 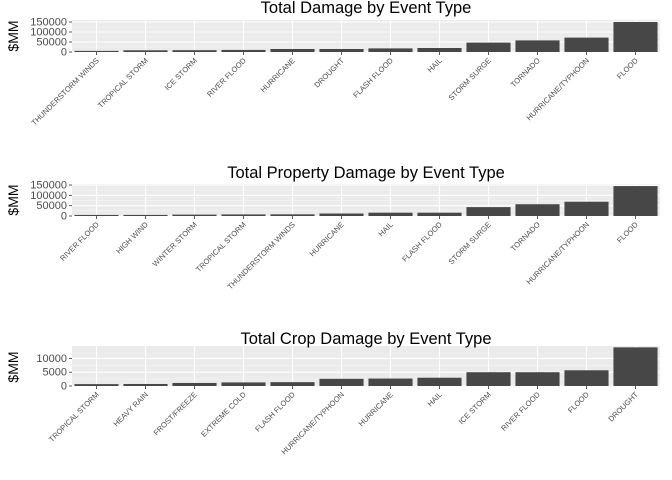 What do you see at coordinates (132, 238) in the screenshot?
I see `x-tick-label: HIGH WIND` at bounding box center [132, 238].